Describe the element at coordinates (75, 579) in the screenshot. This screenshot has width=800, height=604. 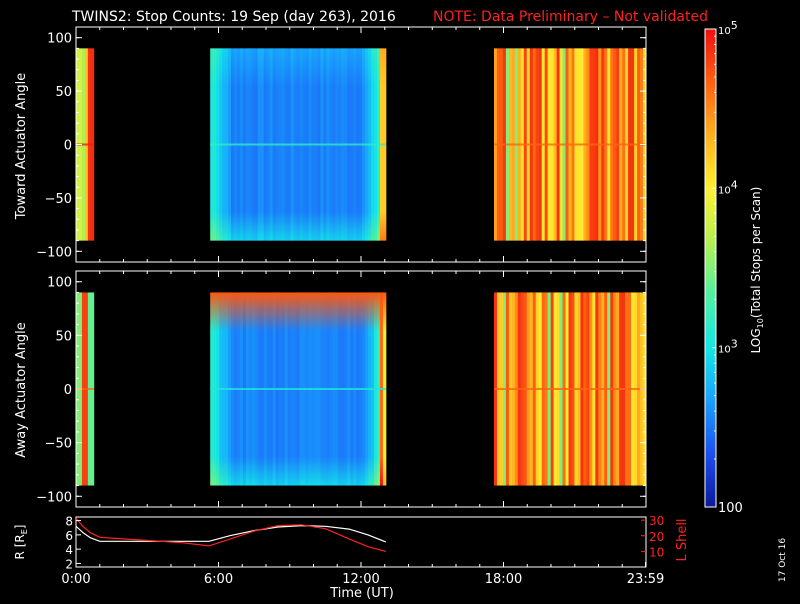
I see `orbit-xtick-label: 0:00` at that location.